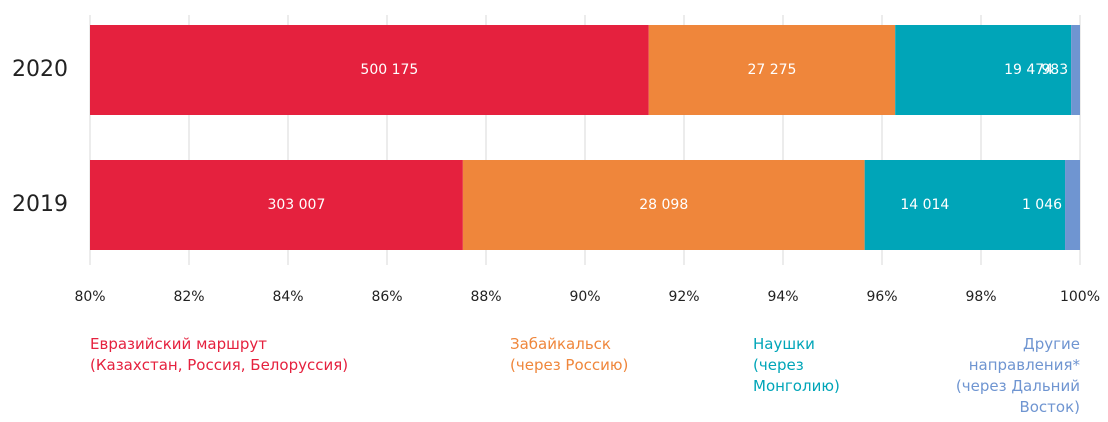 The image size is (1108, 422). I want to click on x-tick-label: 98%, so click(980, 297).